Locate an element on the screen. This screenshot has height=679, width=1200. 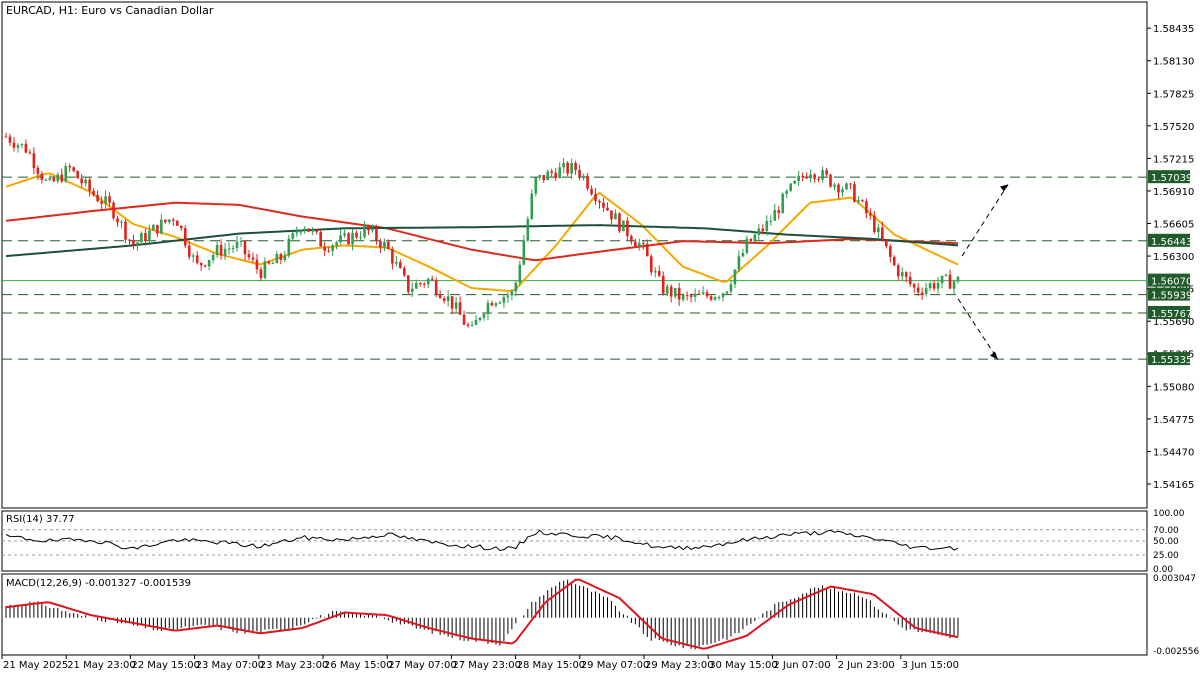
rsi-line is located at coordinates (482, 540).